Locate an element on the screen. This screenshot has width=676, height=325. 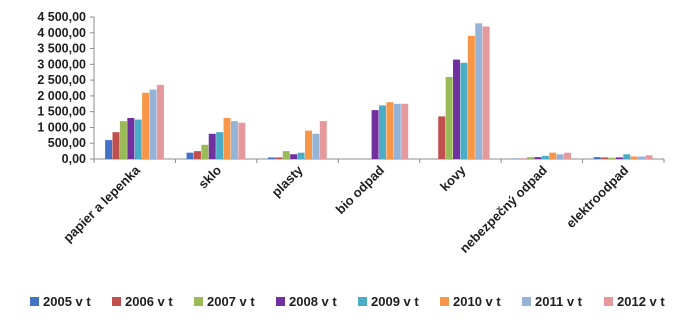
y-tick-label: 4 000,00 is located at coordinates (61, 33).